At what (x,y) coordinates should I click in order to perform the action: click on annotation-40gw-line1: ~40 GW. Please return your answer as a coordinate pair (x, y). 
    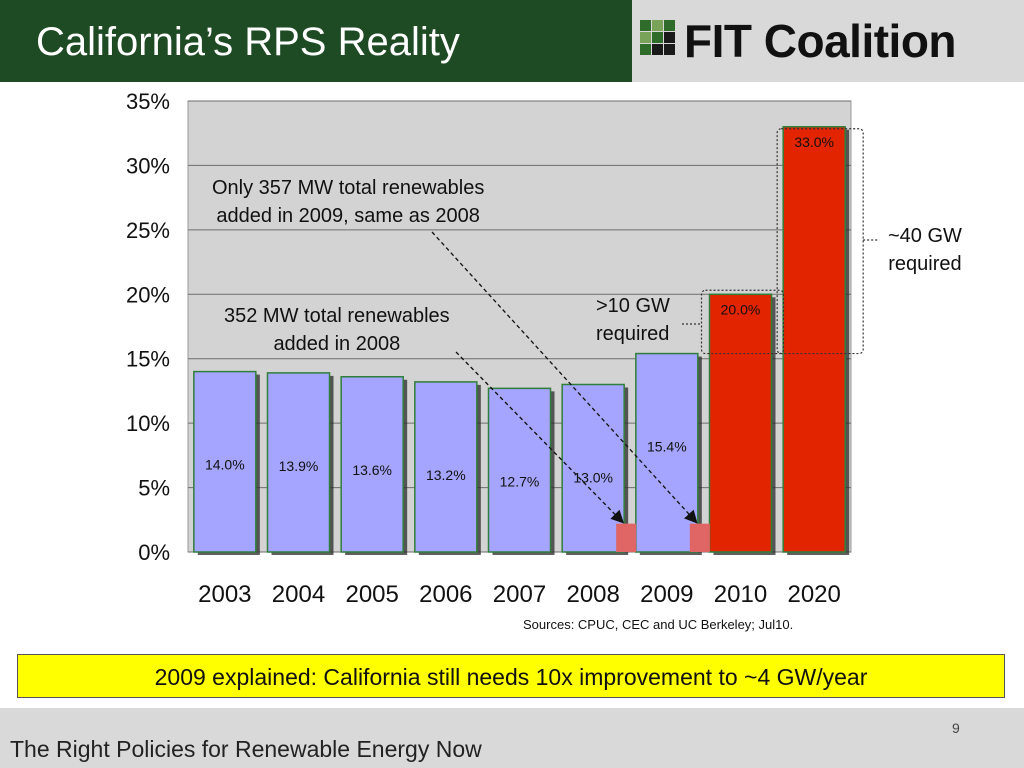
    Looking at the image, I should click on (925, 236).